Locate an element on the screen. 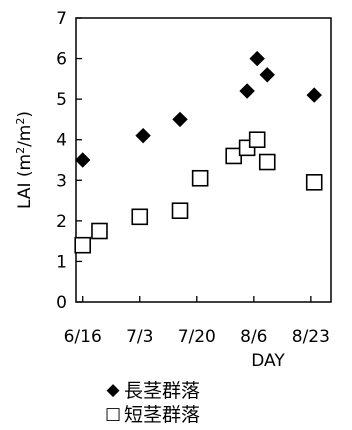 The image size is (352, 430). legend-label-long-stem: 長茎群落 is located at coordinates (162, 391).